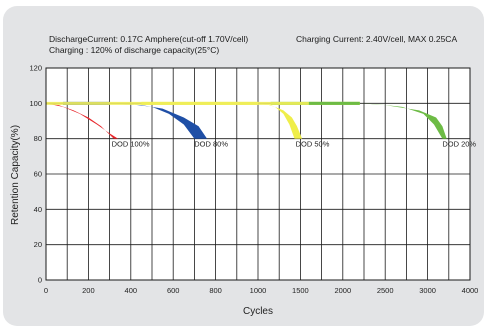 Image resolution: width=487 pixels, height=329 pixels. I want to click on x-tick-label: 3000, so click(427, 290).